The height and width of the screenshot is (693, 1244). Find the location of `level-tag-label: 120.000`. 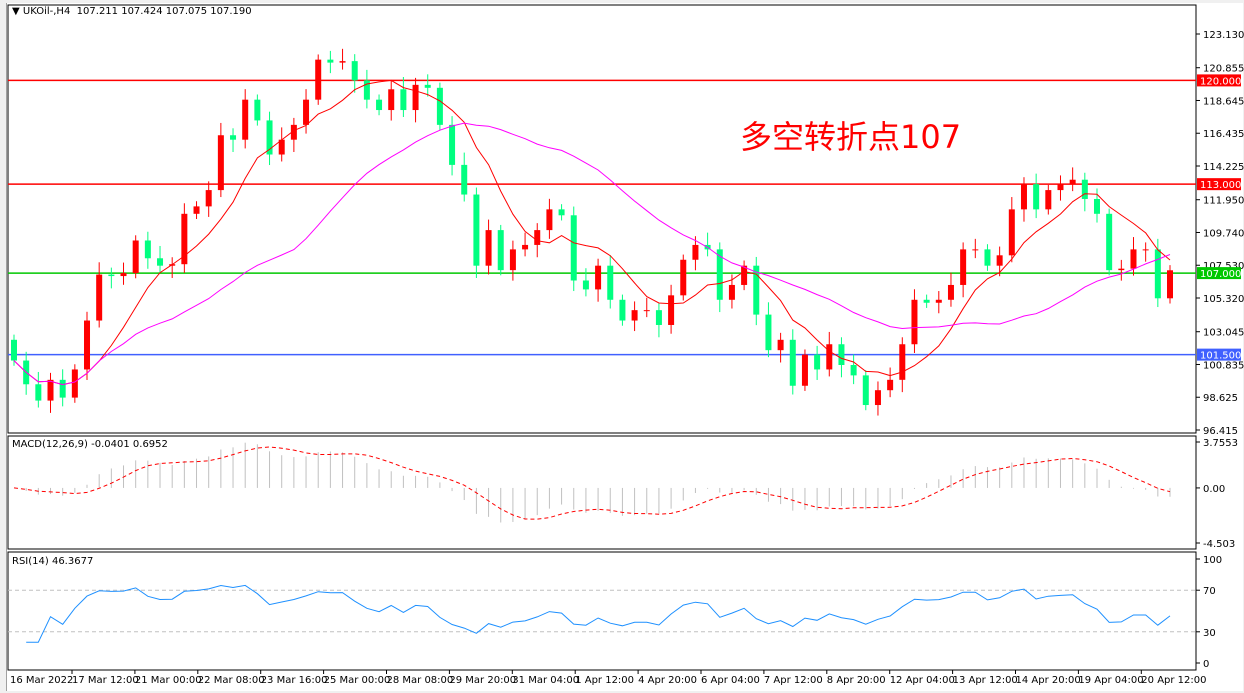

level-tag-label: 120.000 is located at coordinates (1220, 81).